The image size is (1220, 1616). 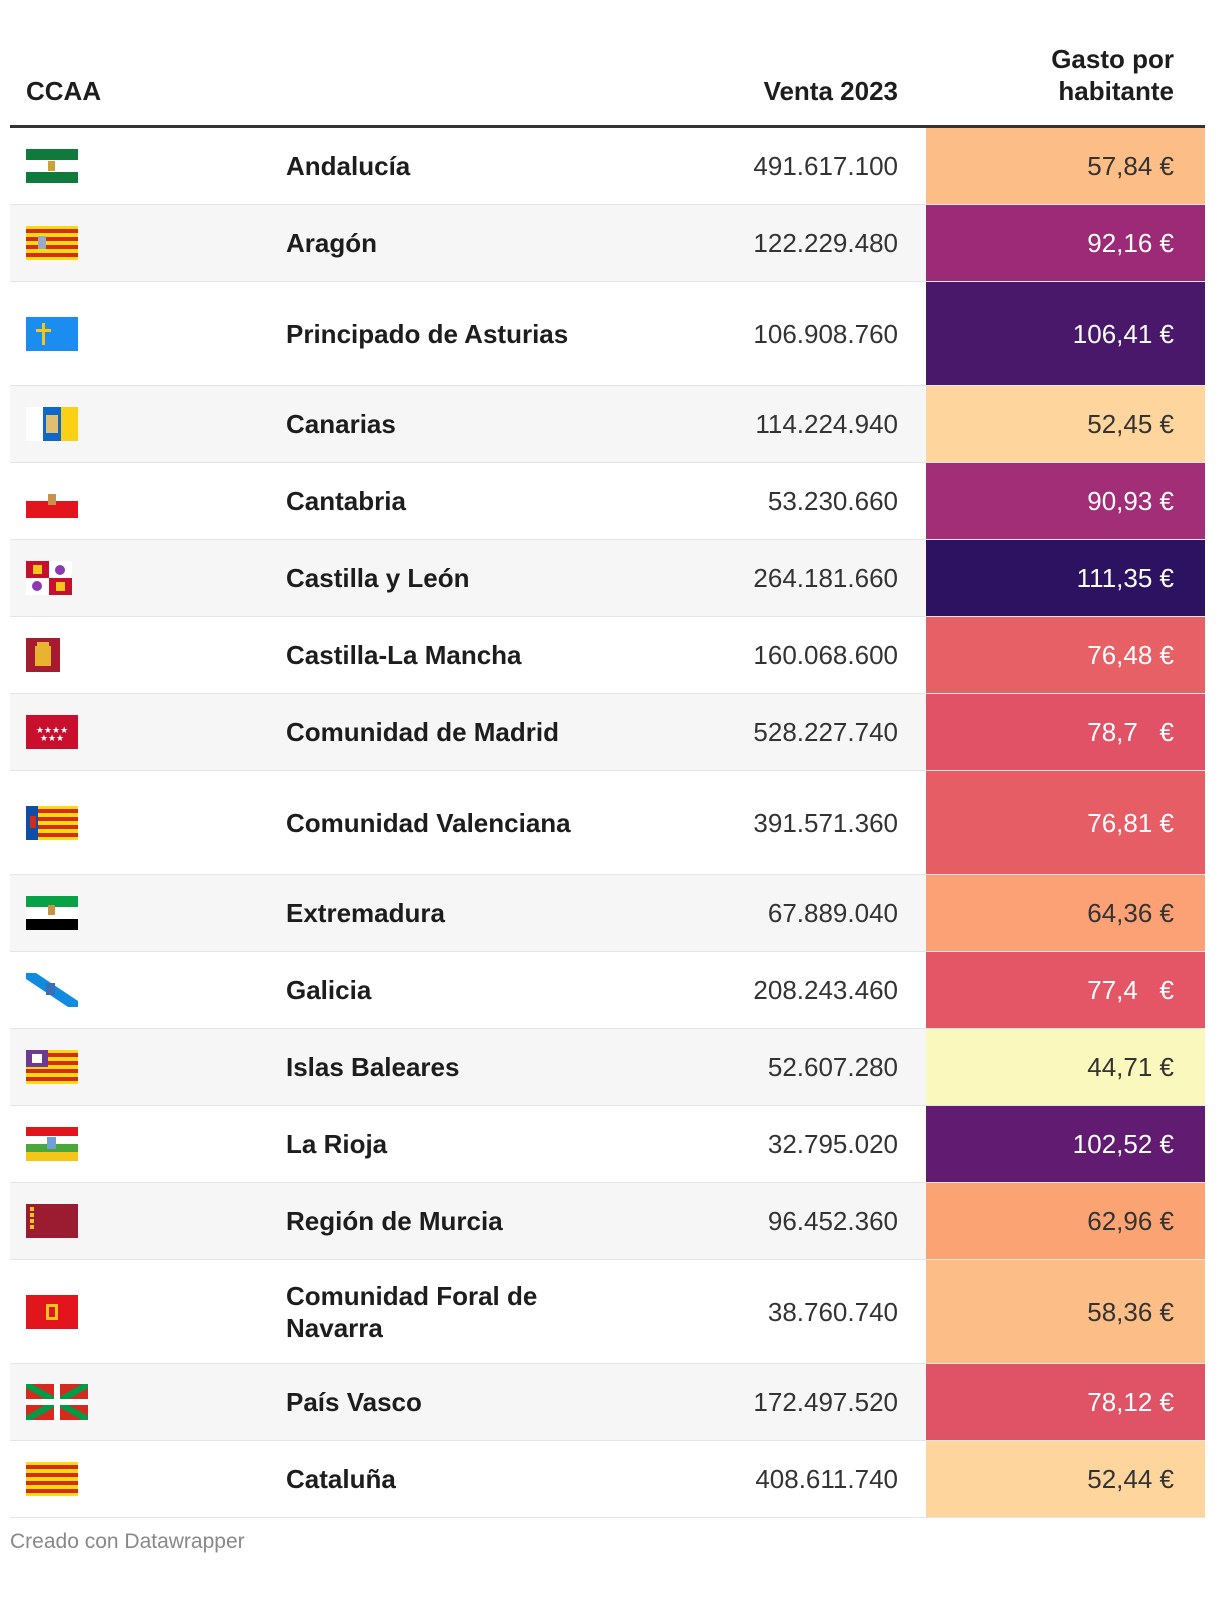 What do you see at coordinates (607, 990) in the screenshot?
I see `table-row: Galicia 208.243.460 77,4 €` at bounding box center [607, 990].